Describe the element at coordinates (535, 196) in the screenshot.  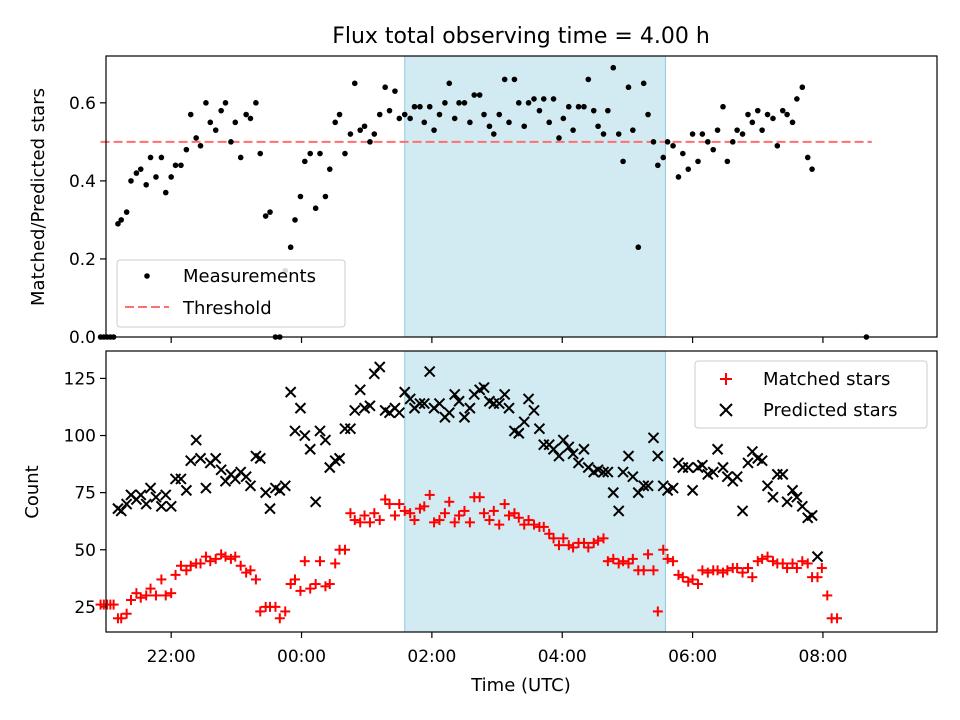
I see `top-highlight-span` at that location.